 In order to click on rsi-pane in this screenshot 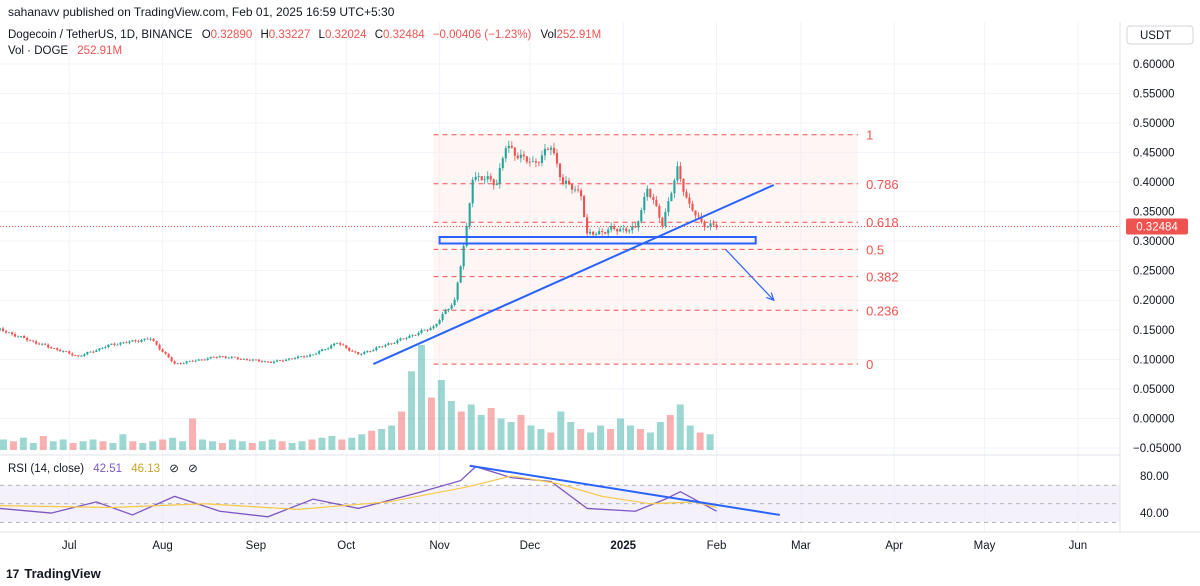, I will do `click(560, 493)`.